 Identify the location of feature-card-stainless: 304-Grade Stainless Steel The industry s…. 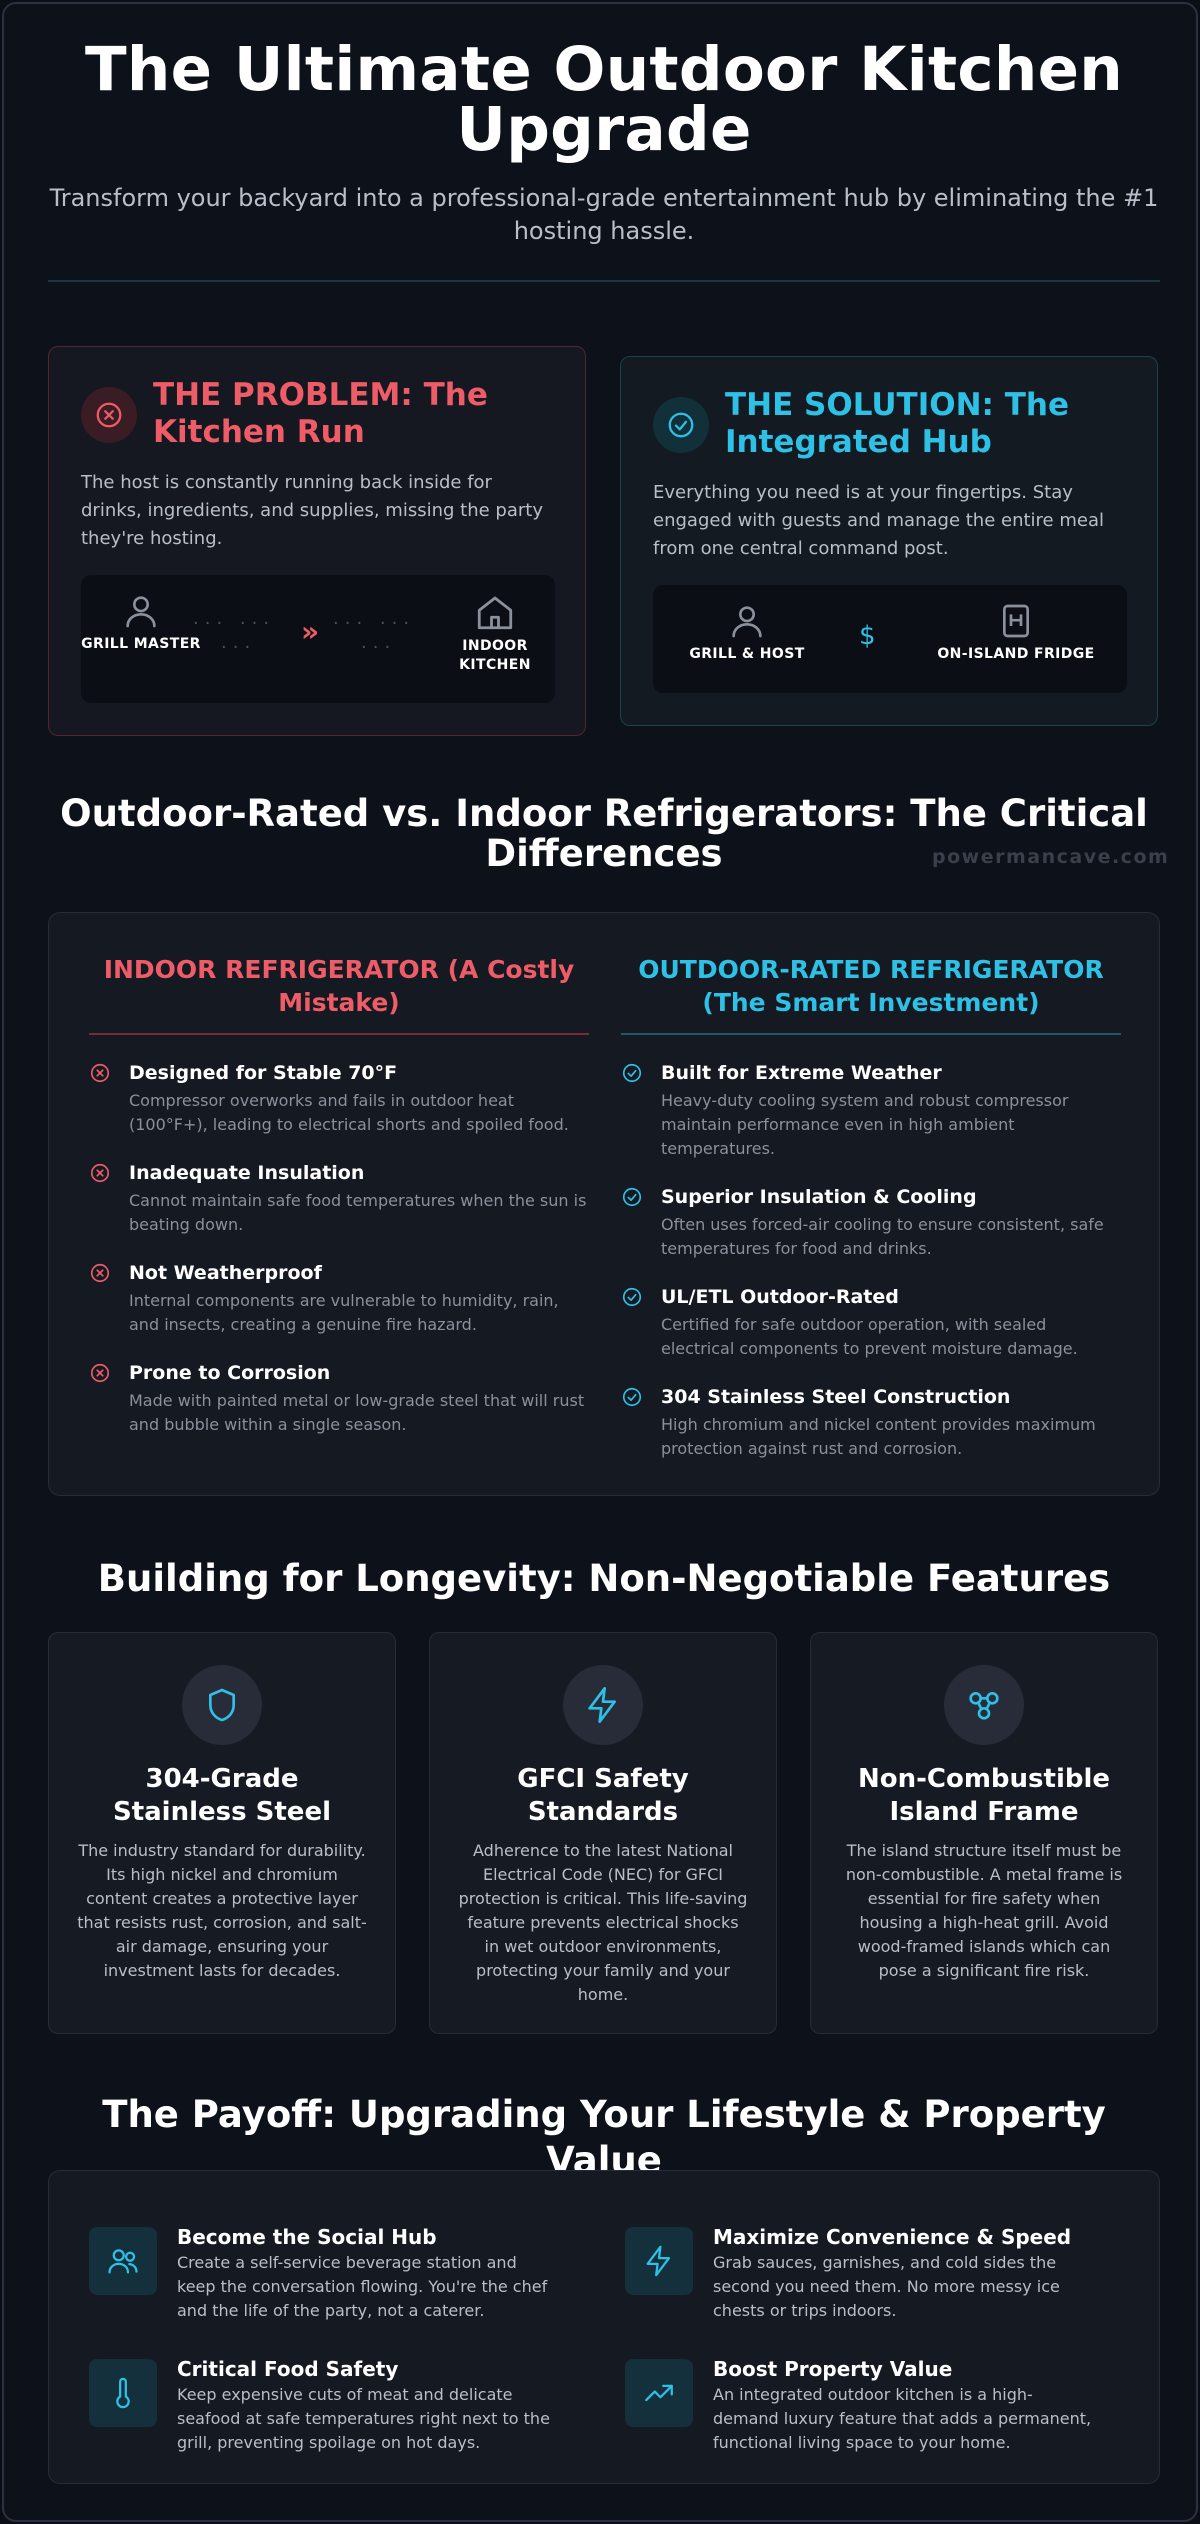
(222, 1833).